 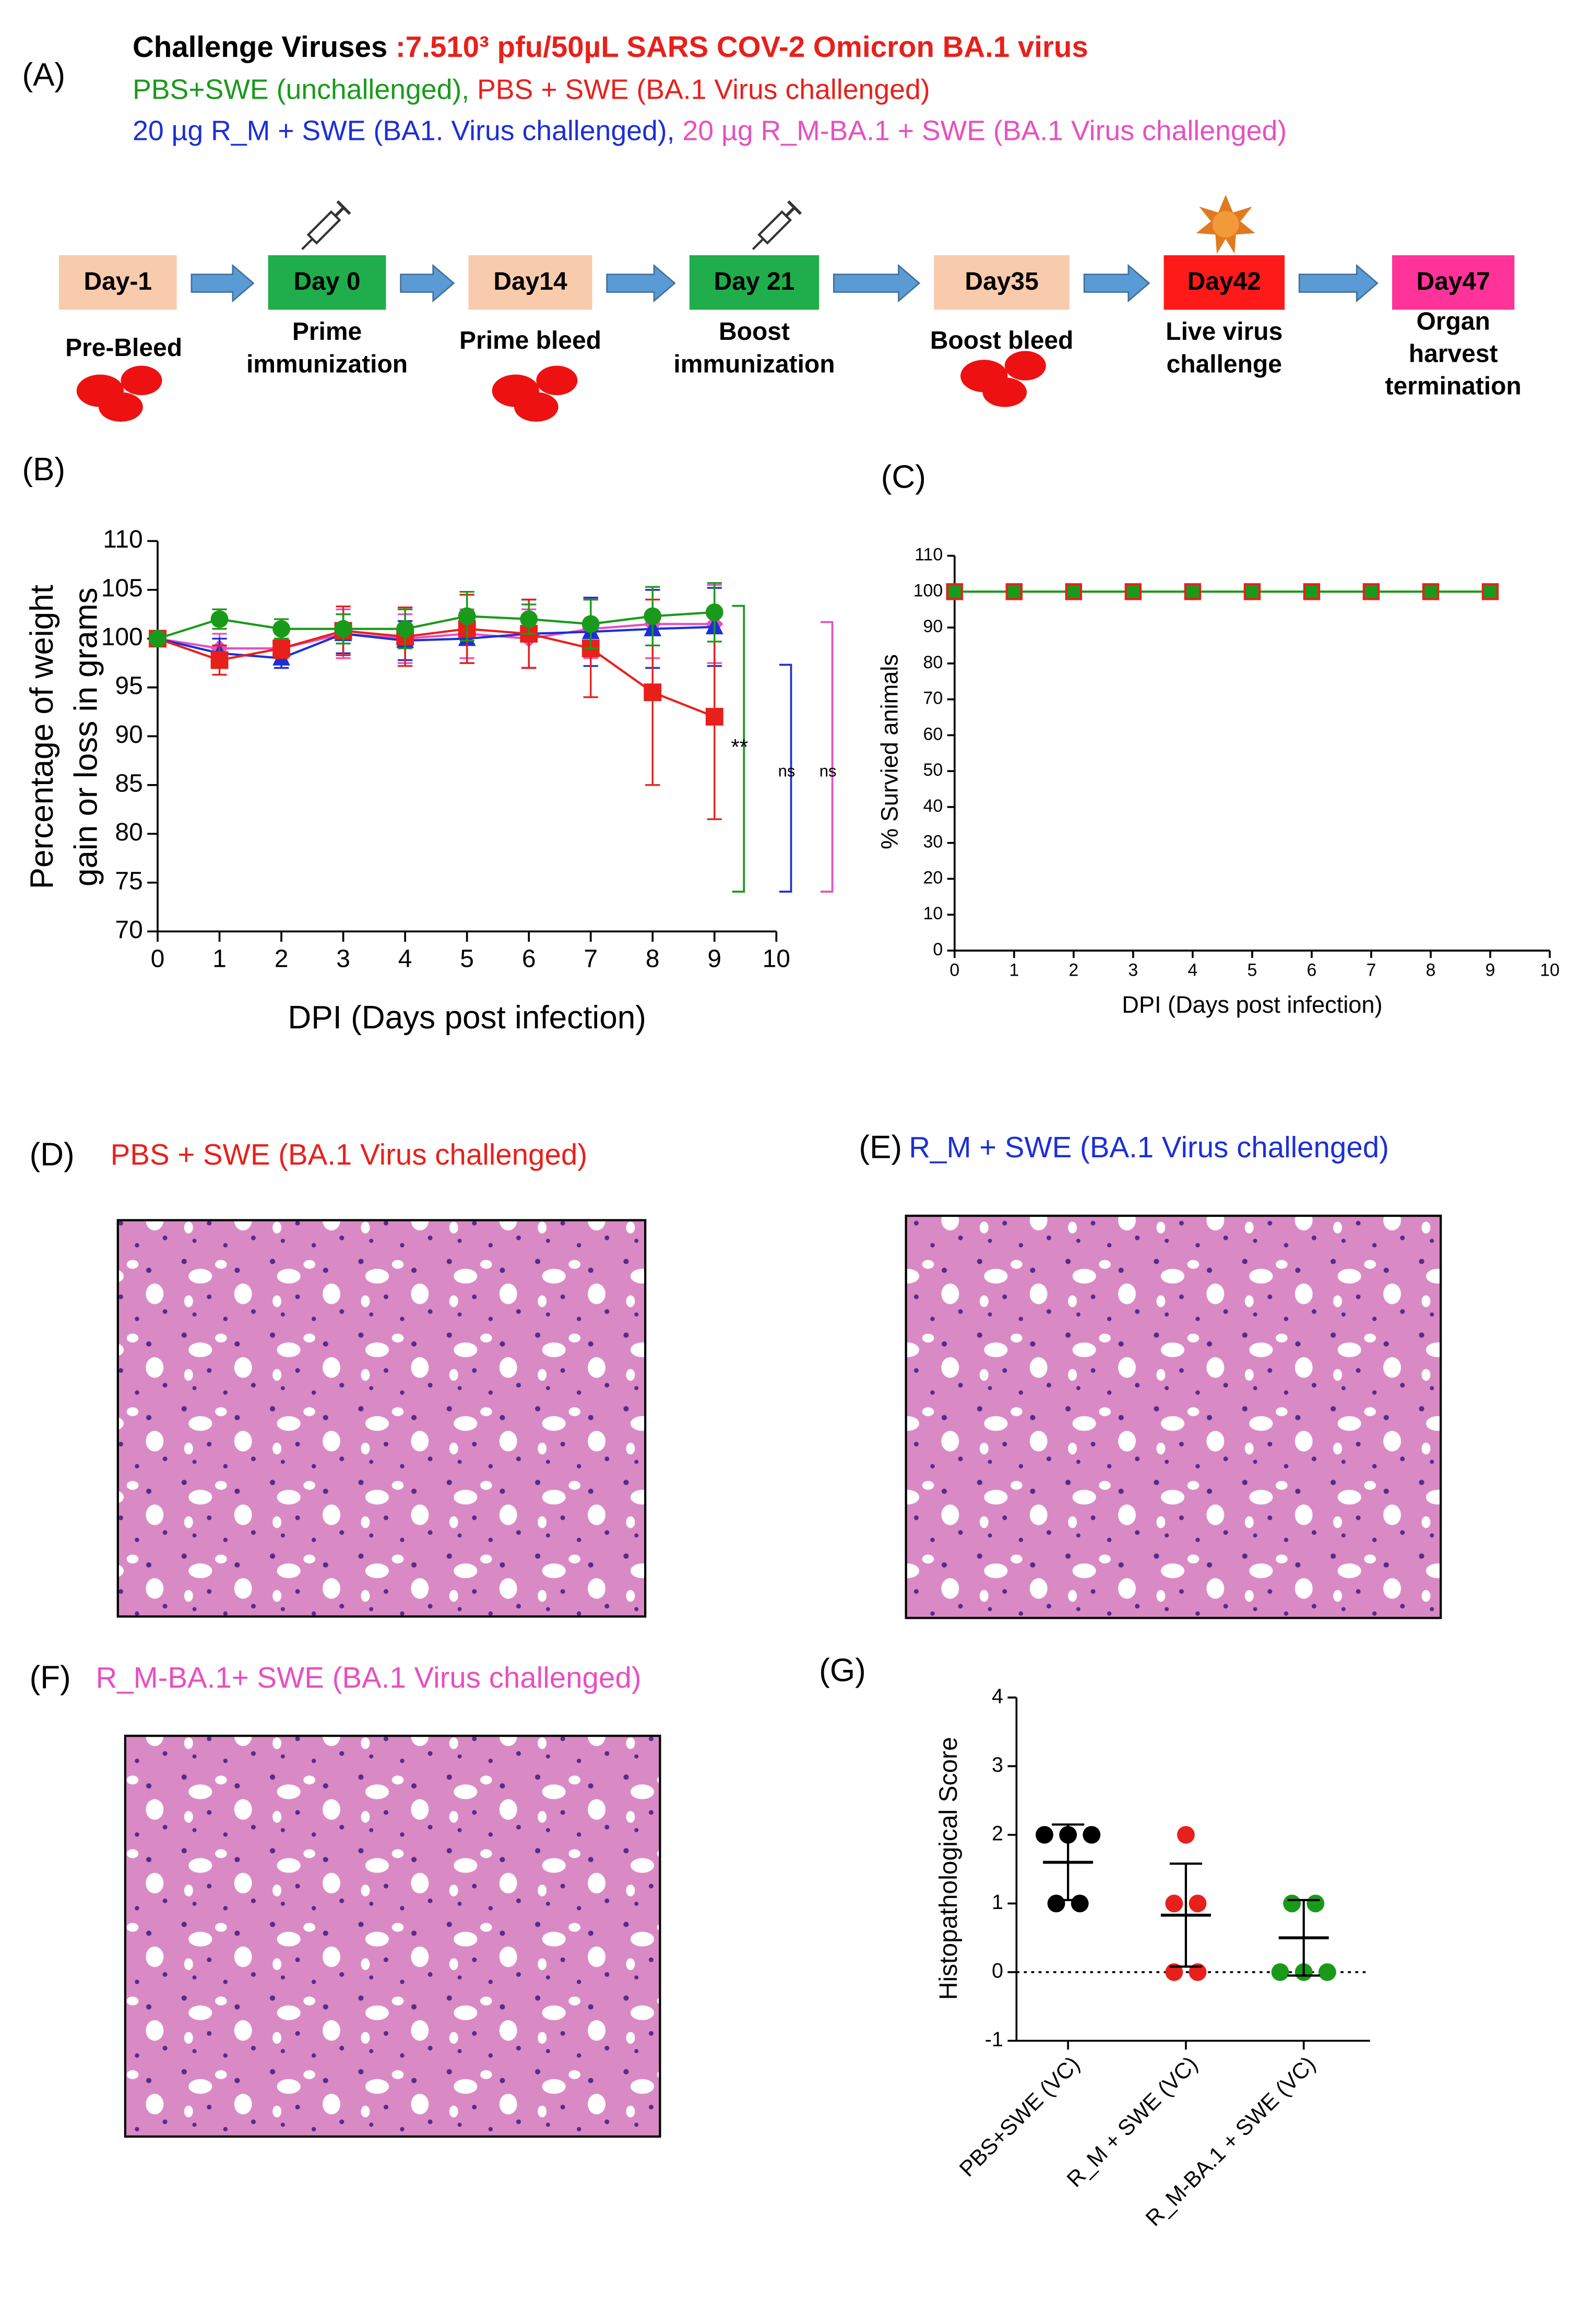 I want to click on title-prefix: Challenge Viruses, so click(x=264, y=46).